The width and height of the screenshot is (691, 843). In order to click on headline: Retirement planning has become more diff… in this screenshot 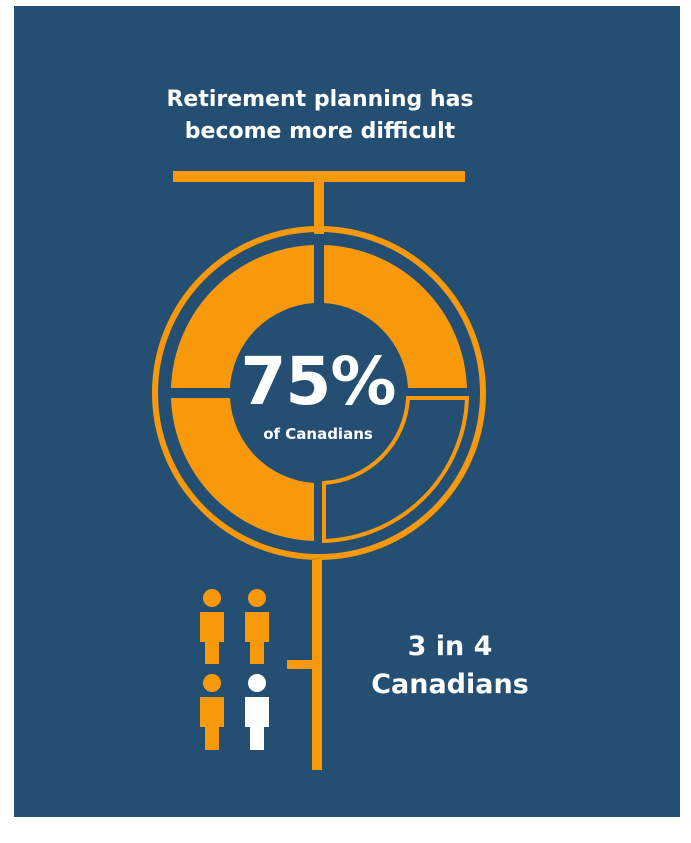, I will do `click(320, 116)`.